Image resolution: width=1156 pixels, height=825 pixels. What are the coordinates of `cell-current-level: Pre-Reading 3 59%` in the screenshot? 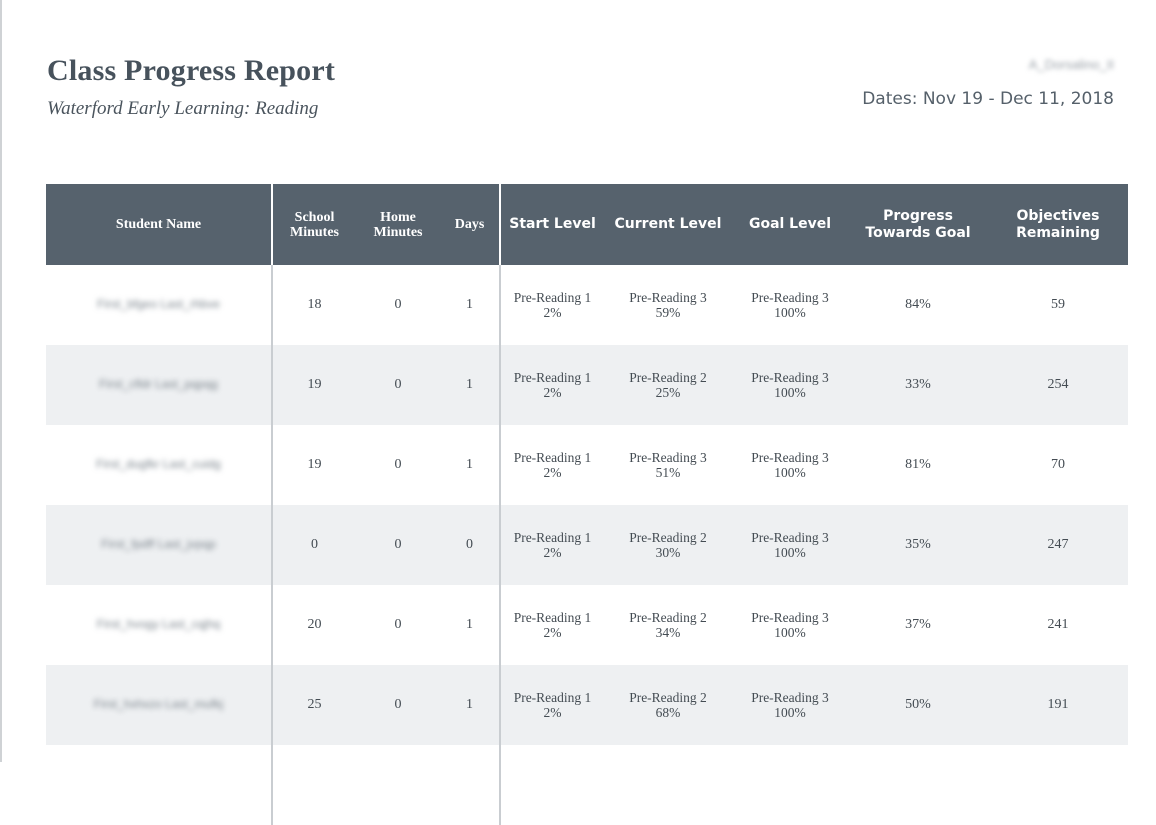 It's located at (668, 305).